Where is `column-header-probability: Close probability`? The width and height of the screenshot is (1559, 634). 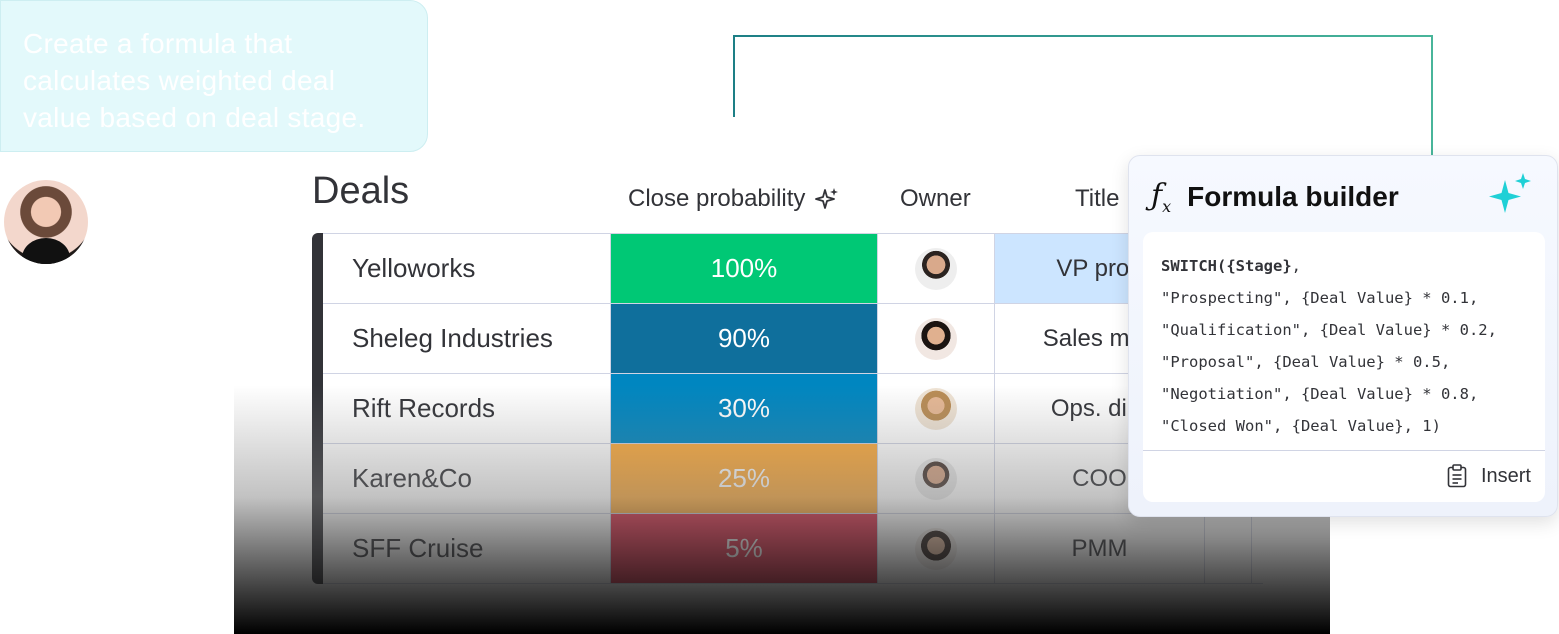 column-header-probability: Close probability is located at coordinates (733, 199).